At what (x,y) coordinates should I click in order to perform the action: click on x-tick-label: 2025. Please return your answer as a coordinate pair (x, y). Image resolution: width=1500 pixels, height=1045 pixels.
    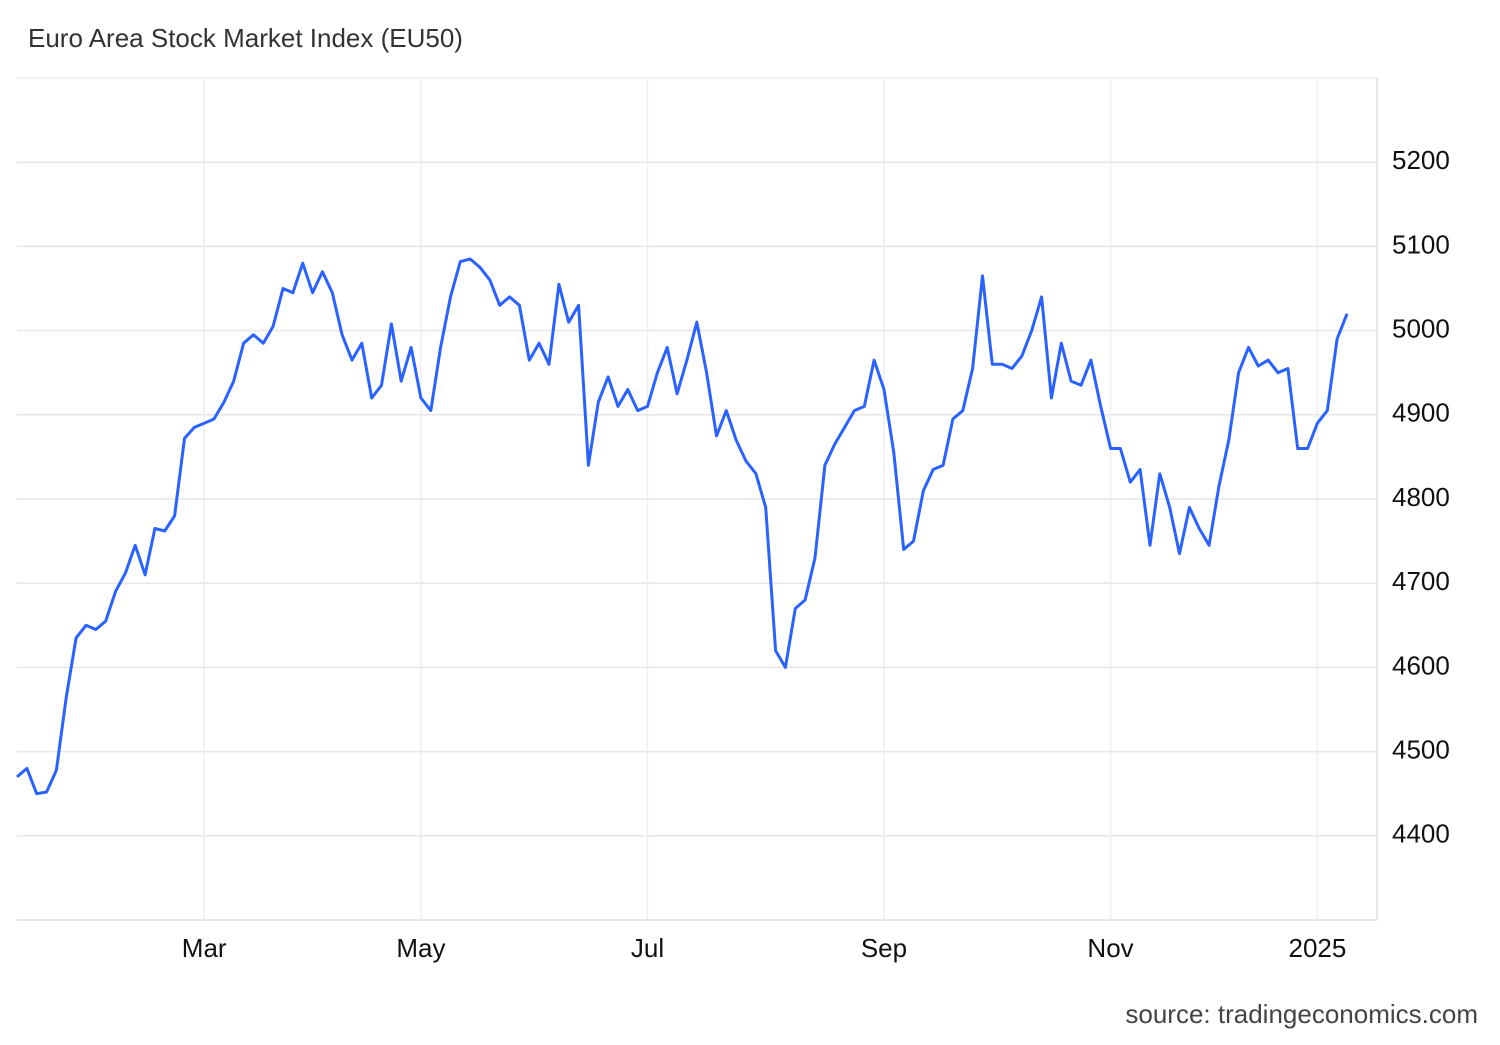
    Looking at the image, I should click on (1318, 948).